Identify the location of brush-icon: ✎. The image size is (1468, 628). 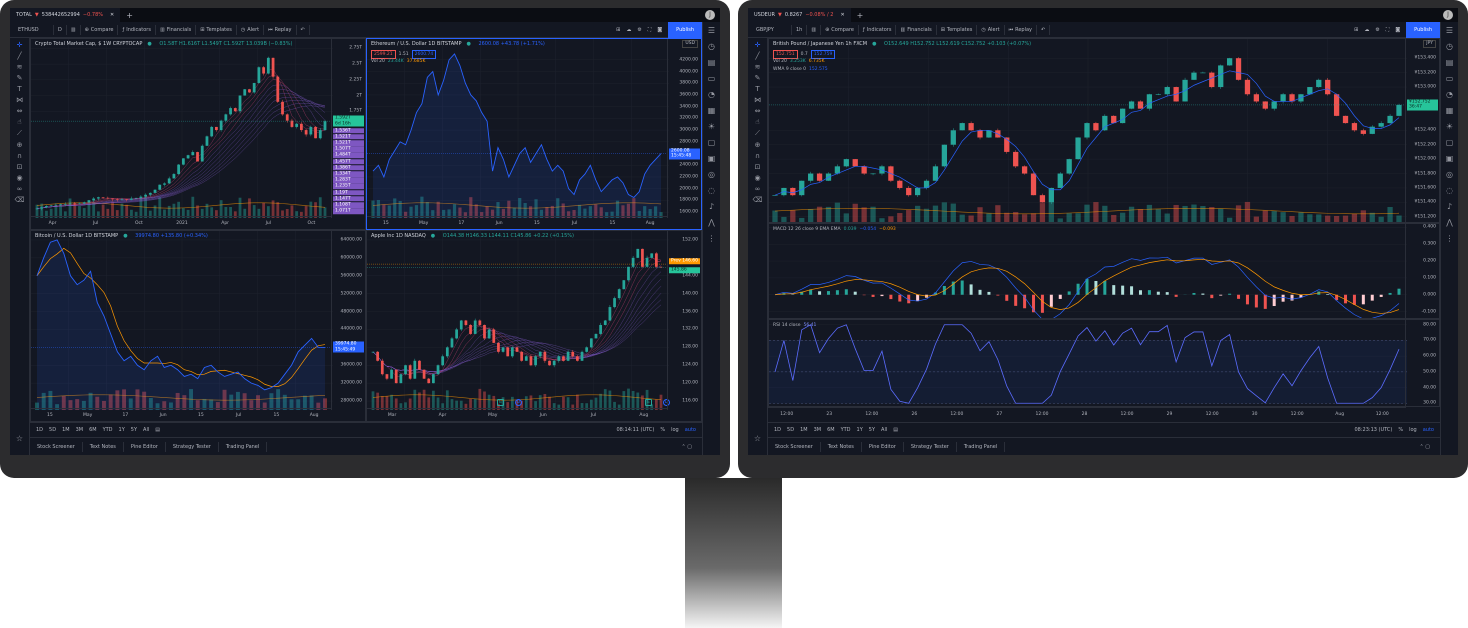
(757, 78).